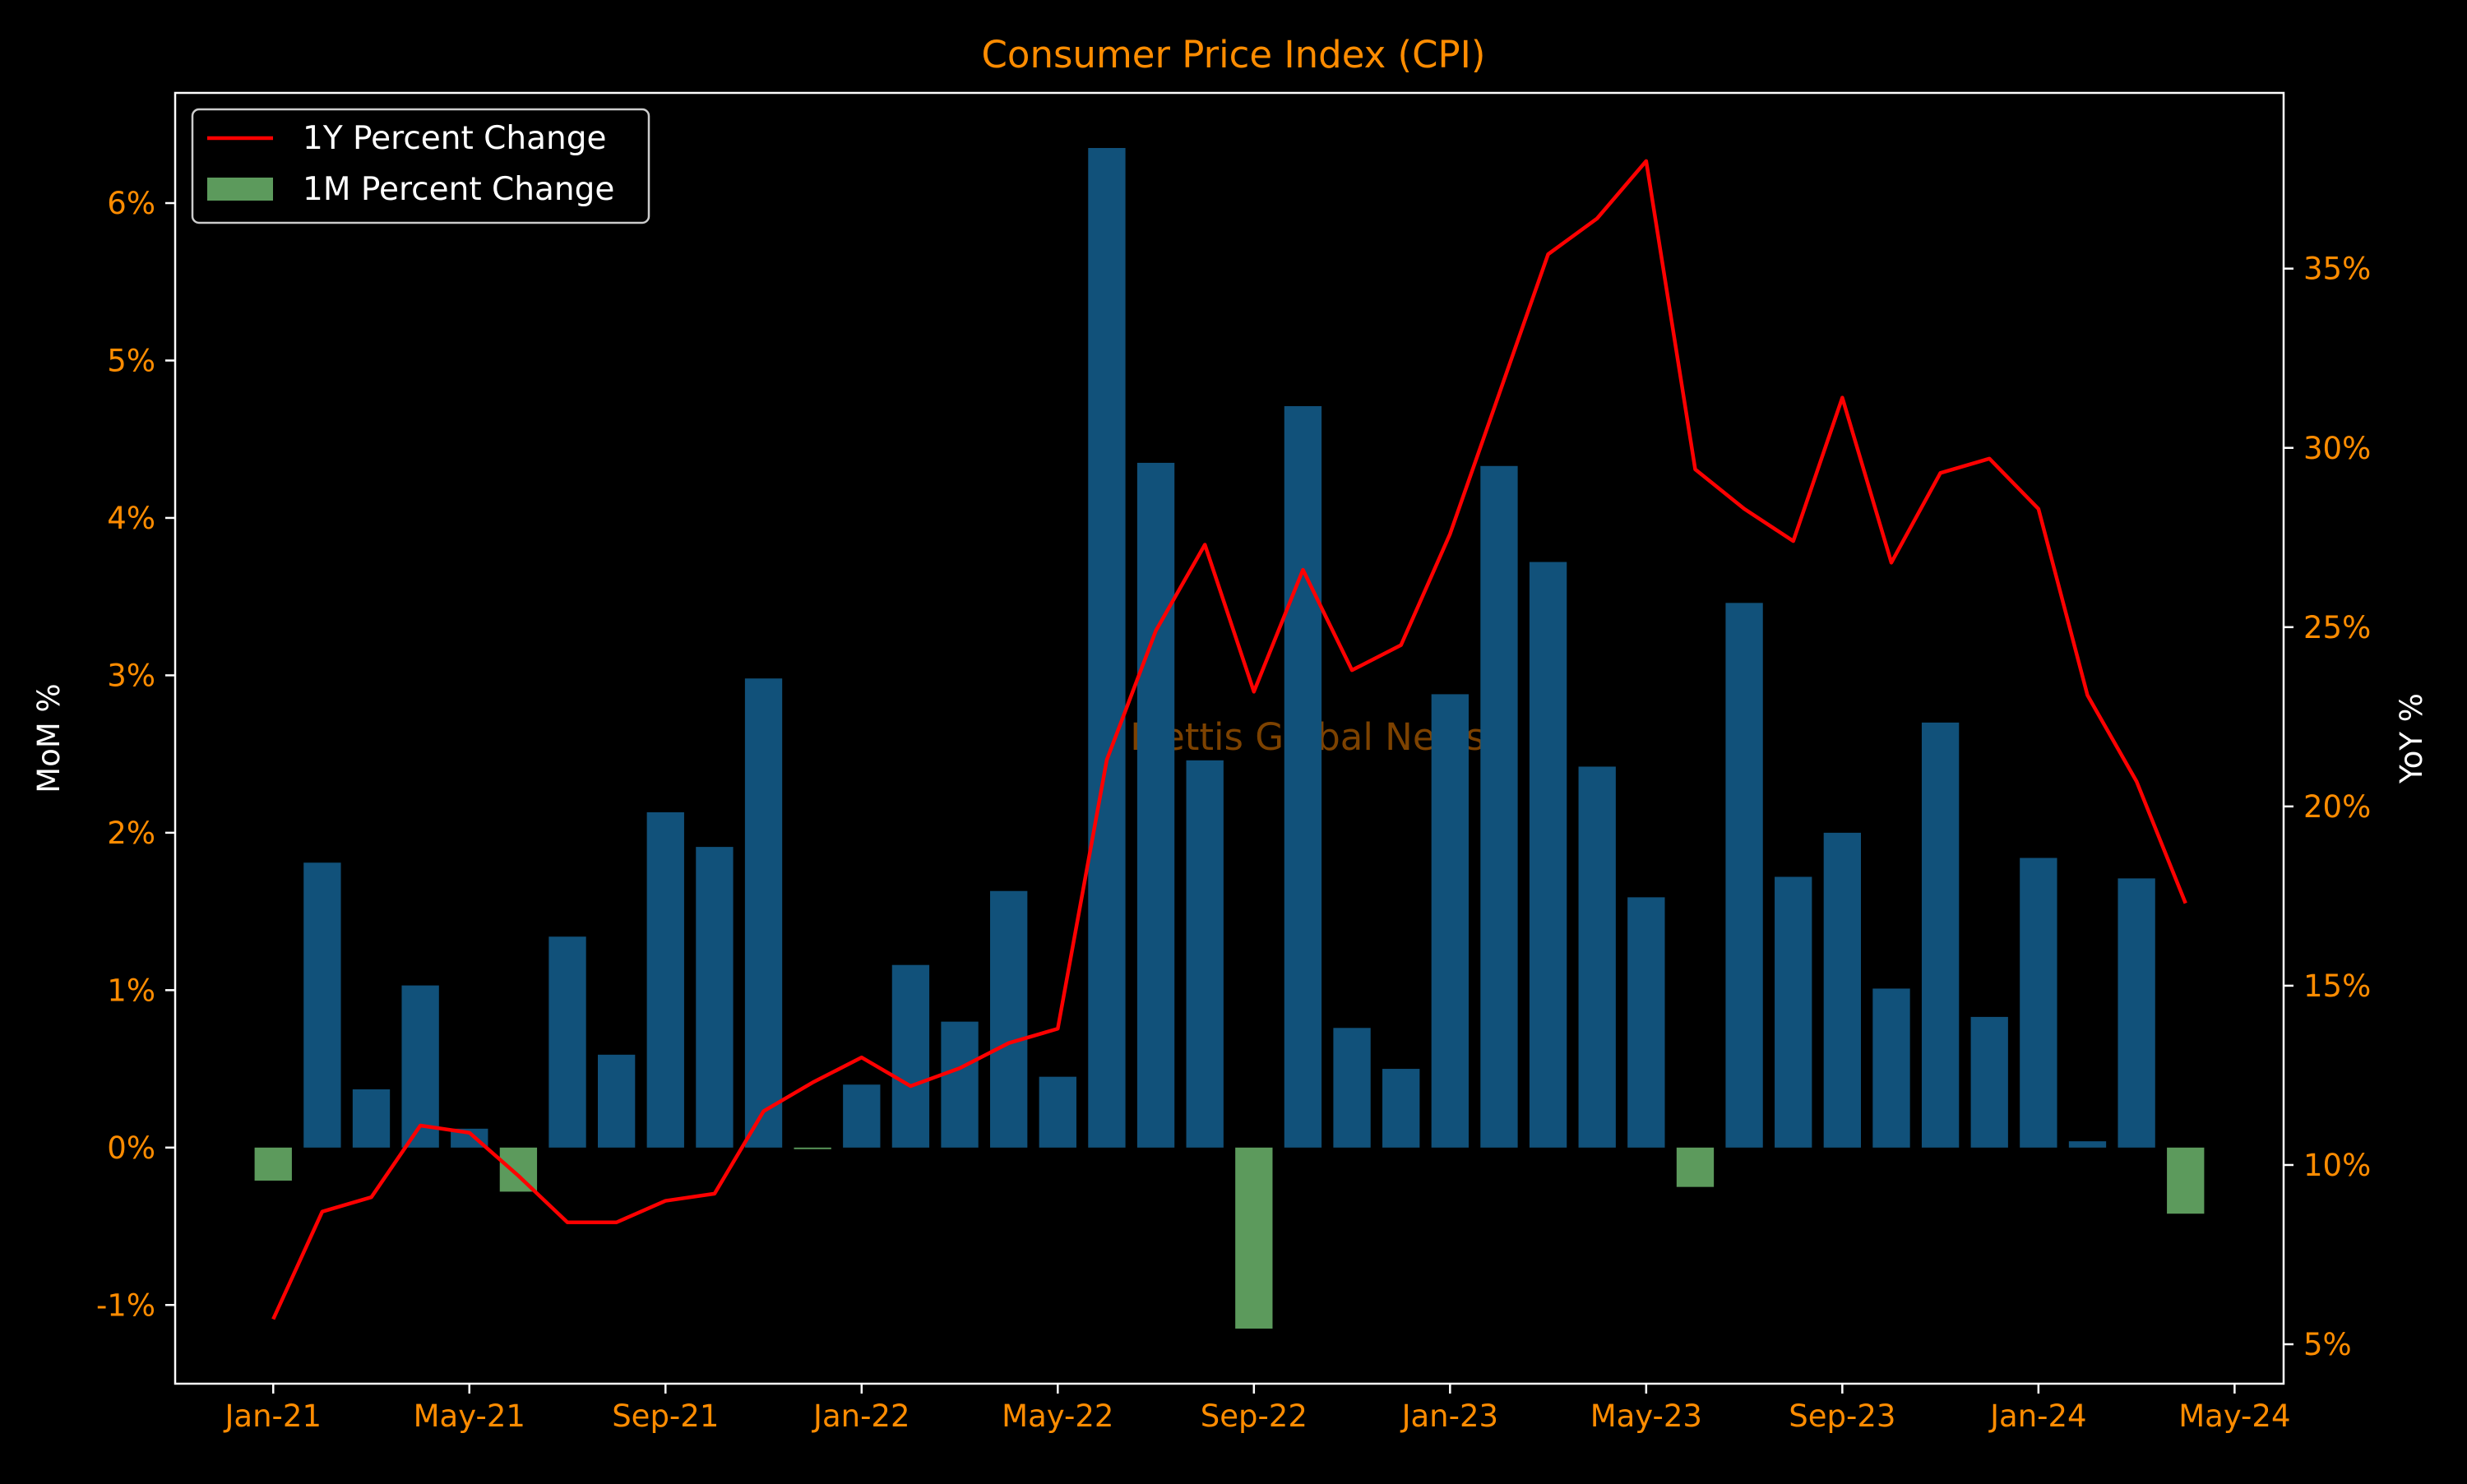  Describe the element at coordinates (2037, 1416) in the screenshot. I see `x-tick-label: Jan-24` at that location.